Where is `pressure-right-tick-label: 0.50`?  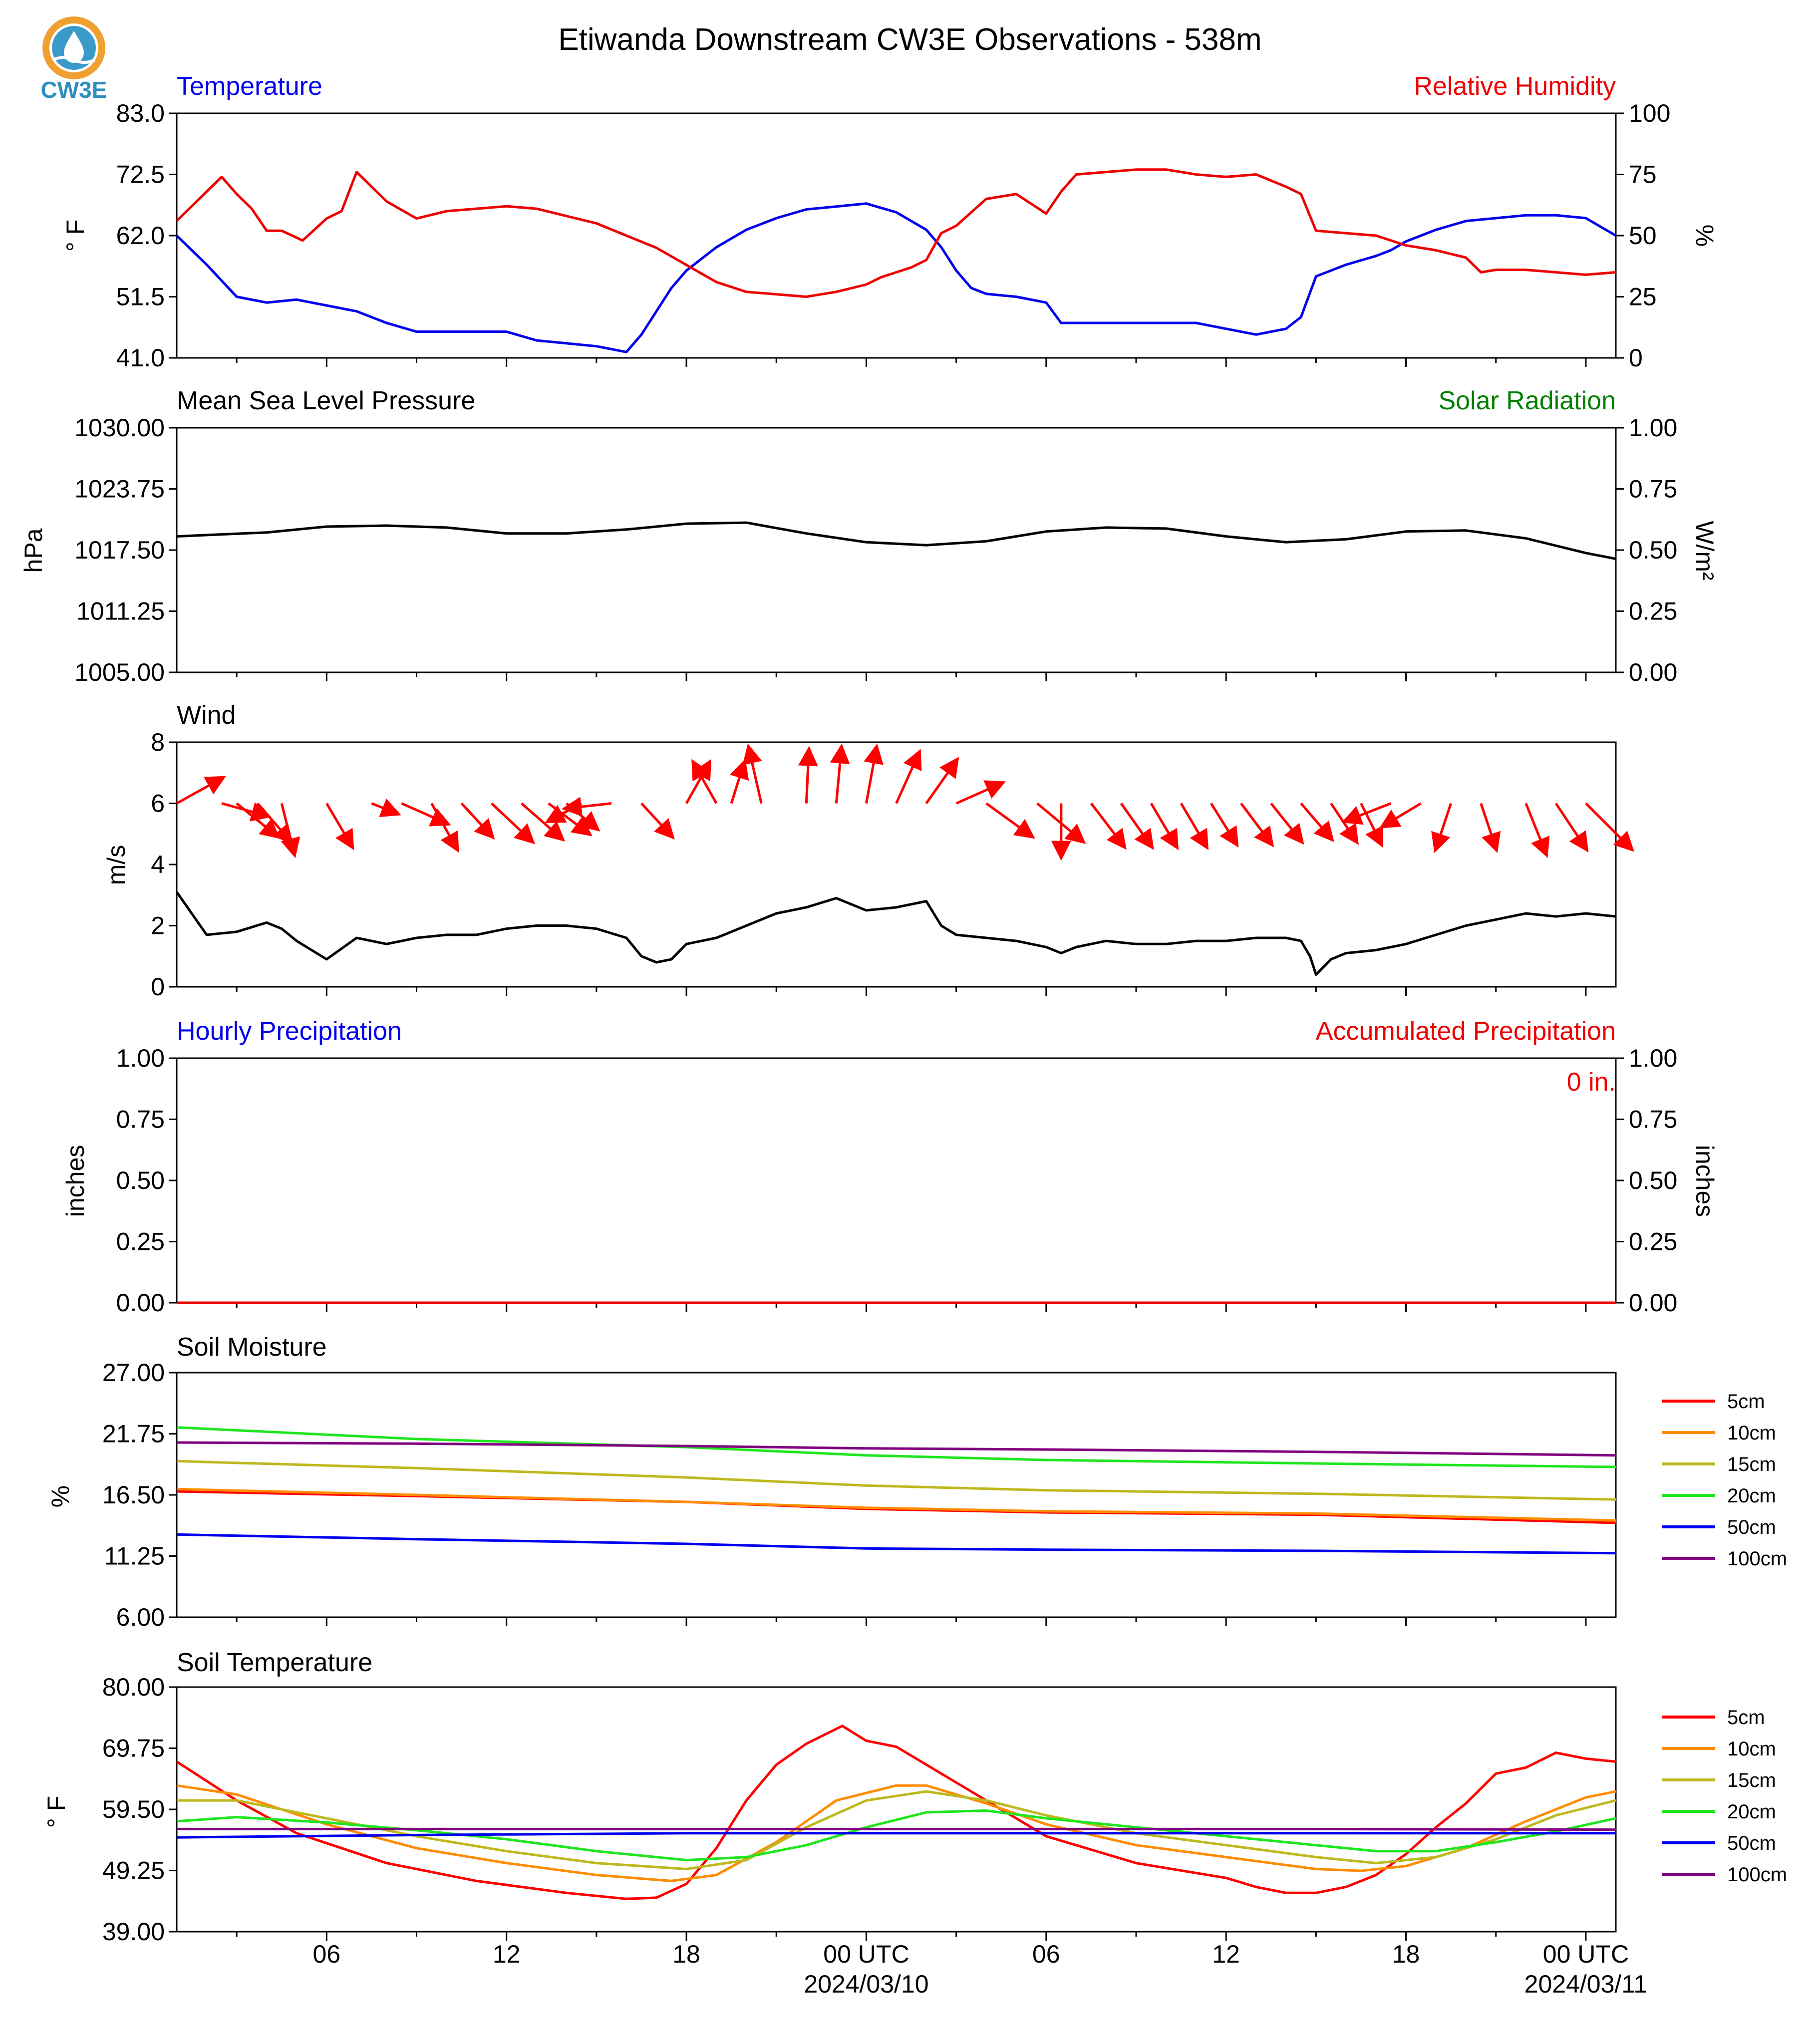
pressure-right-tick-label: 0.50 is located at coordinates (1653, 550).